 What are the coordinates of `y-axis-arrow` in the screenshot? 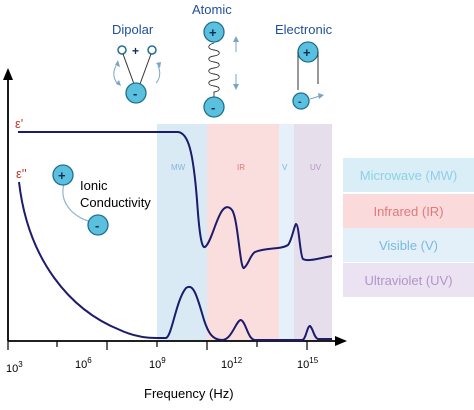 It's located at (8, 74).